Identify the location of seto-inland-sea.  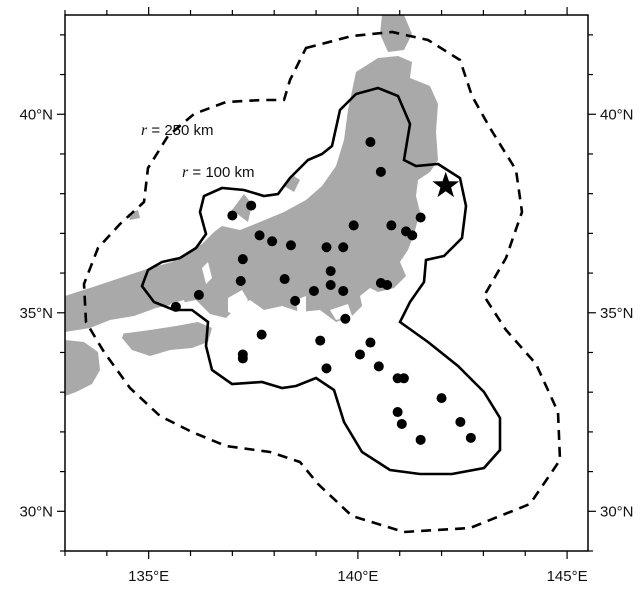
(143, 326).